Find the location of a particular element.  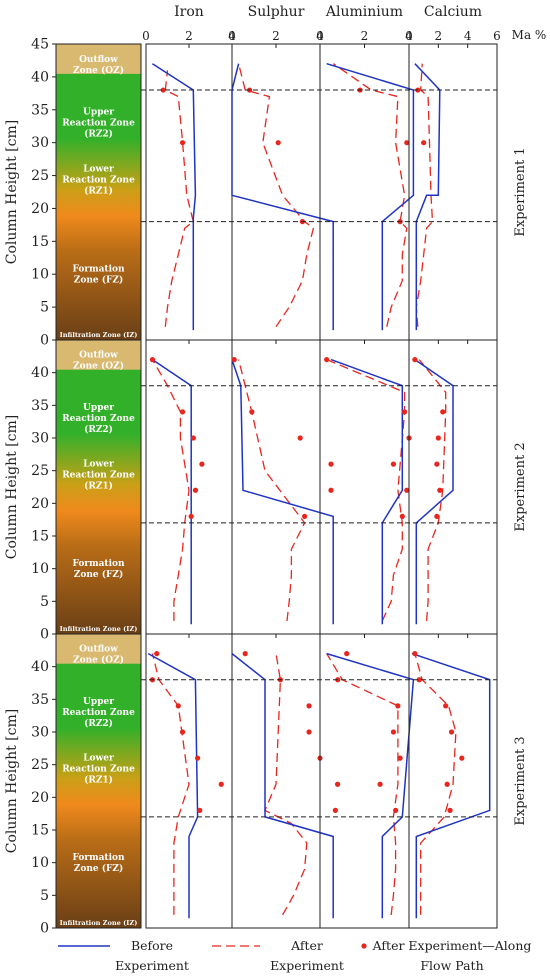

panel-sulphur is located at coordinates (282, 487).